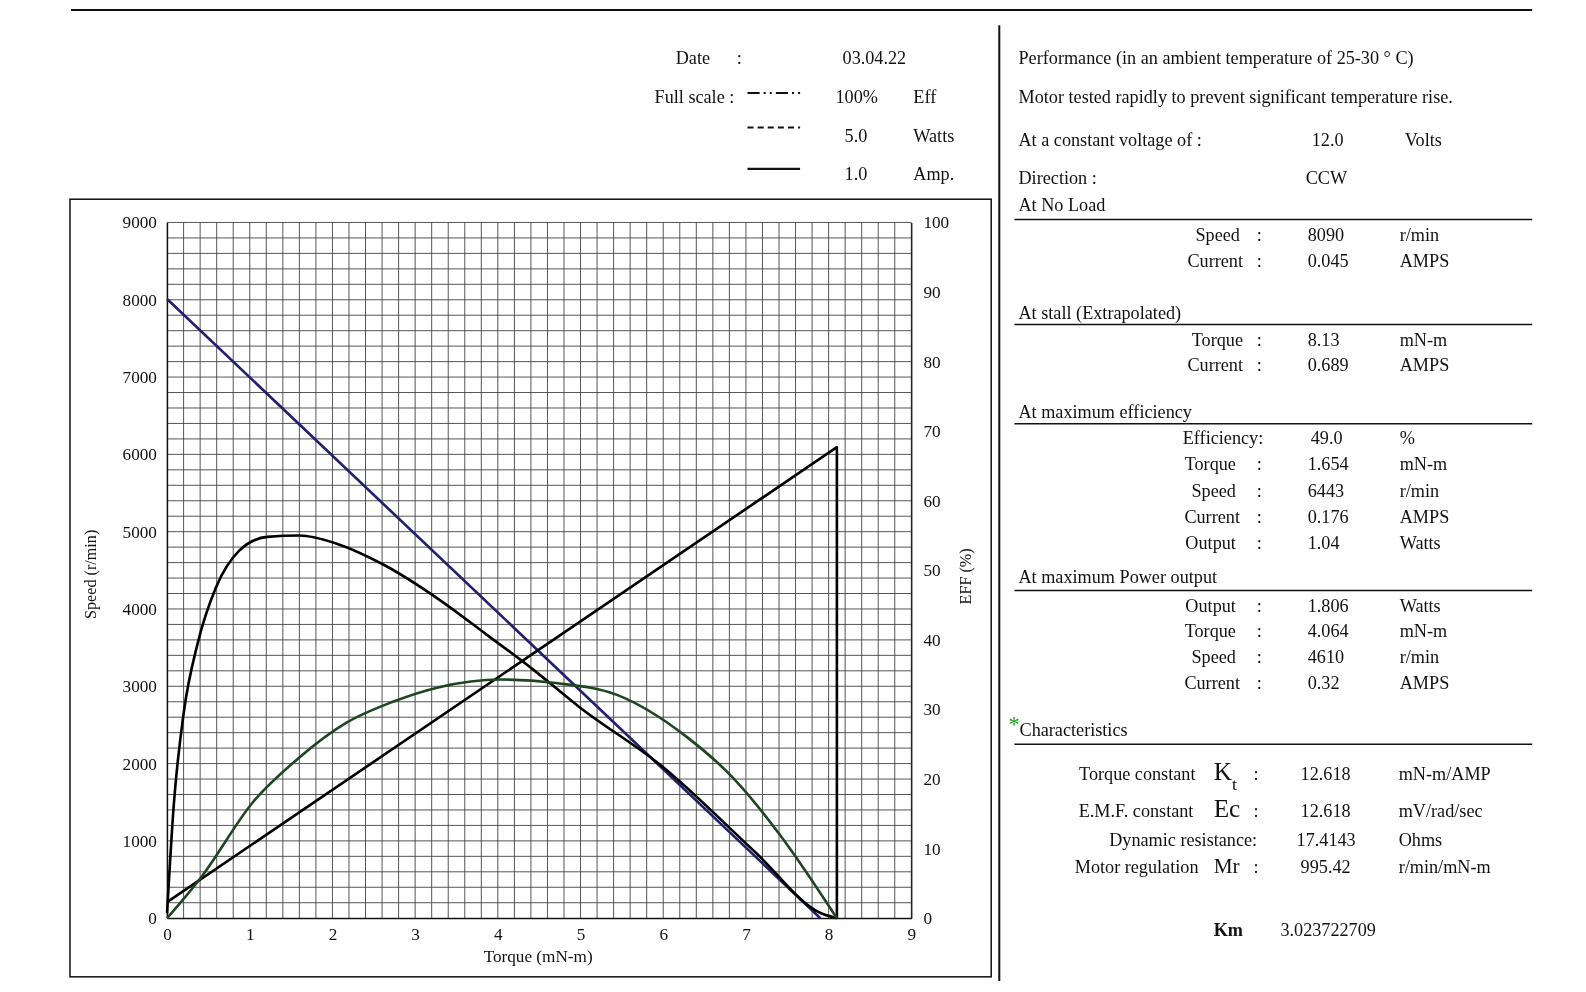 The width and height of the screenshot is (1586, 992). Describe the element at coordinates (932, 432) in the screenshot. I see `y2-tick-label: 70` at that location.